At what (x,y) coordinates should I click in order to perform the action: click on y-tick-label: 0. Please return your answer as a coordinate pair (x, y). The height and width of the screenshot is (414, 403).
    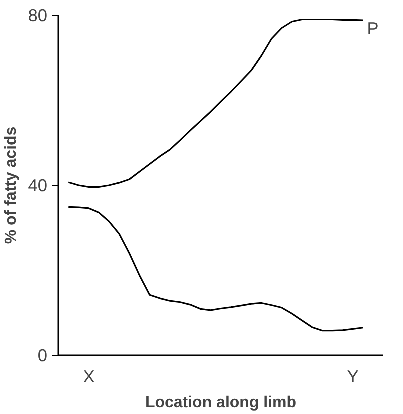
    Looking at the image, I should click on (43, 356).